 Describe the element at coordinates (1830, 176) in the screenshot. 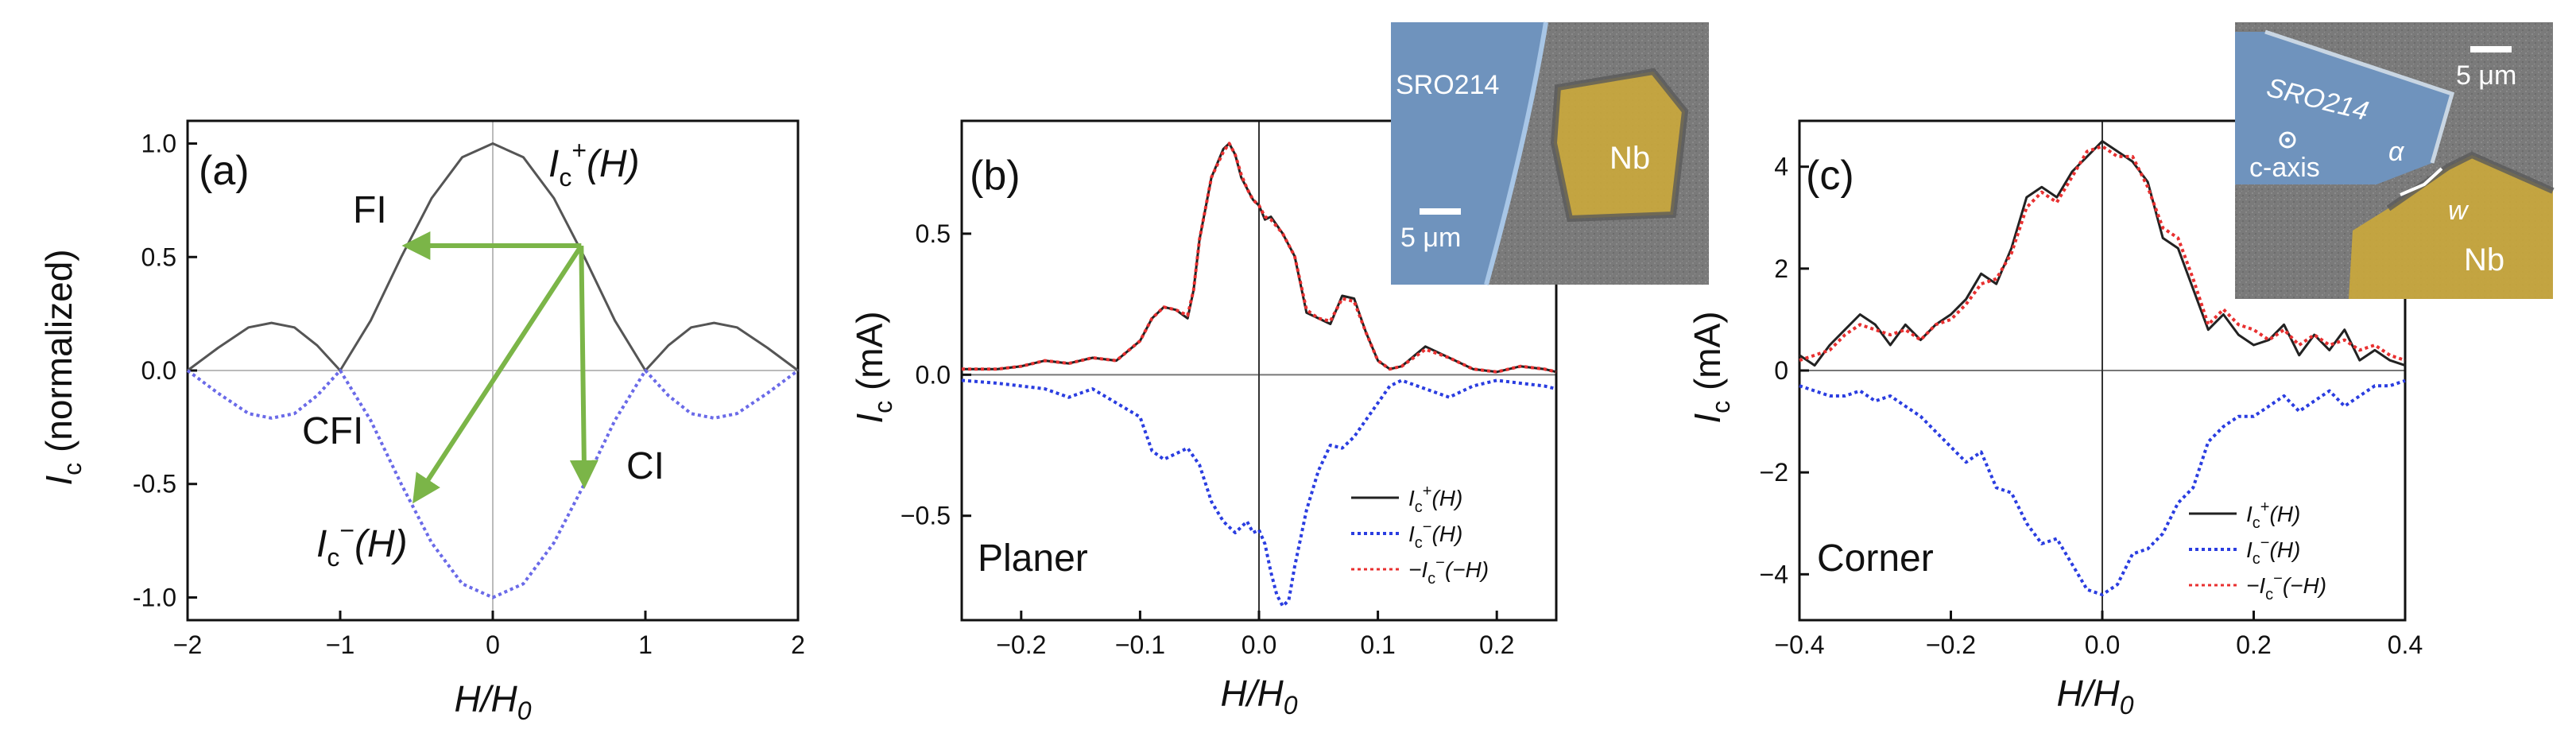

I see `panel-c-letter: (c)` at that location.